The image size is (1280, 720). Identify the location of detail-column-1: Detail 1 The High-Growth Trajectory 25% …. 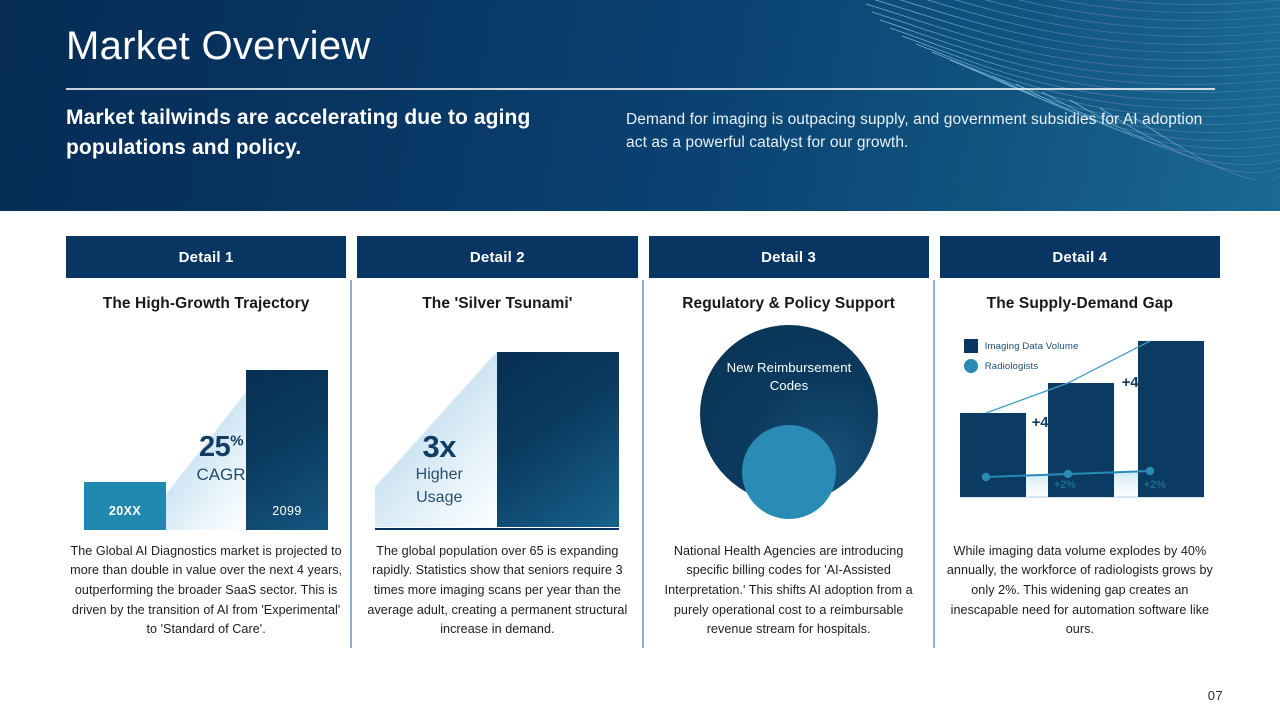
(209, 442).